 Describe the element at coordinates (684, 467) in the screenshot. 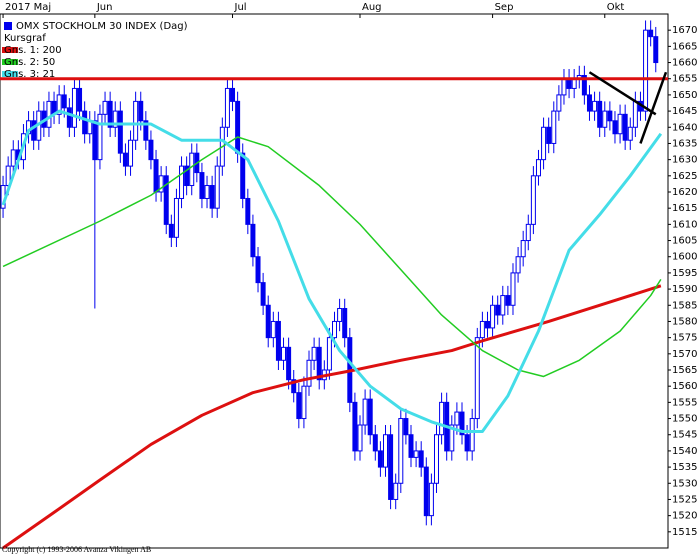

I see `y-tick-label: 1535` at that location.